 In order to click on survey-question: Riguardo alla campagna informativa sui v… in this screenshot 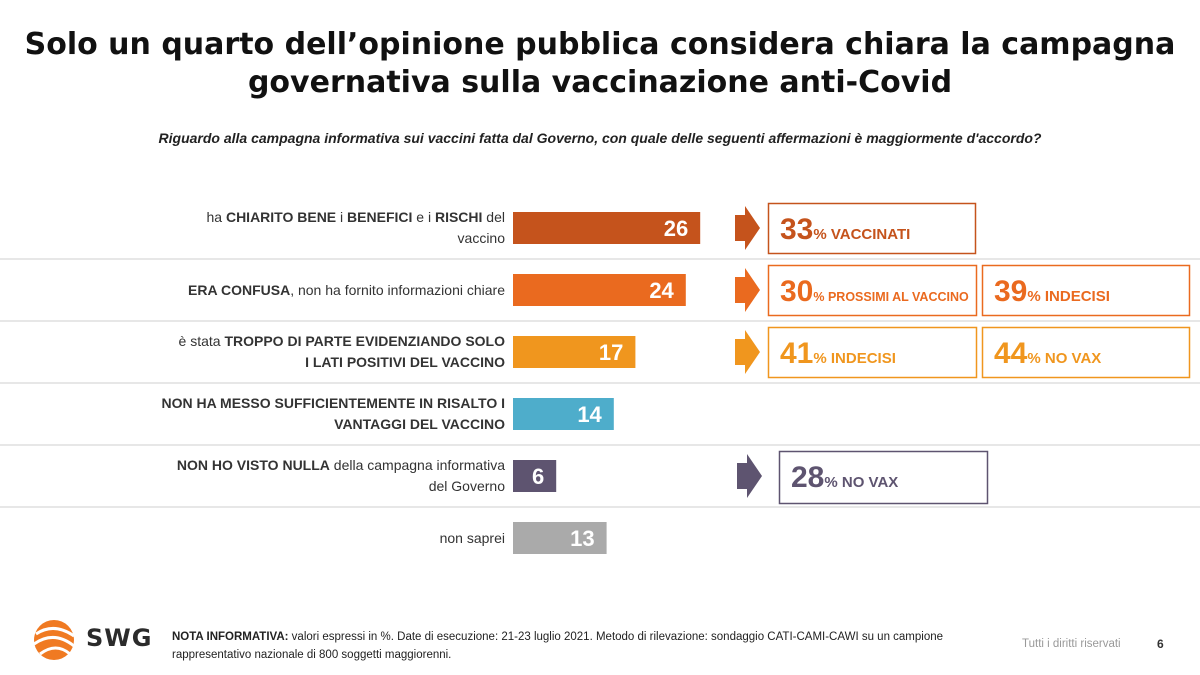, I will do `click(600, 138)`.